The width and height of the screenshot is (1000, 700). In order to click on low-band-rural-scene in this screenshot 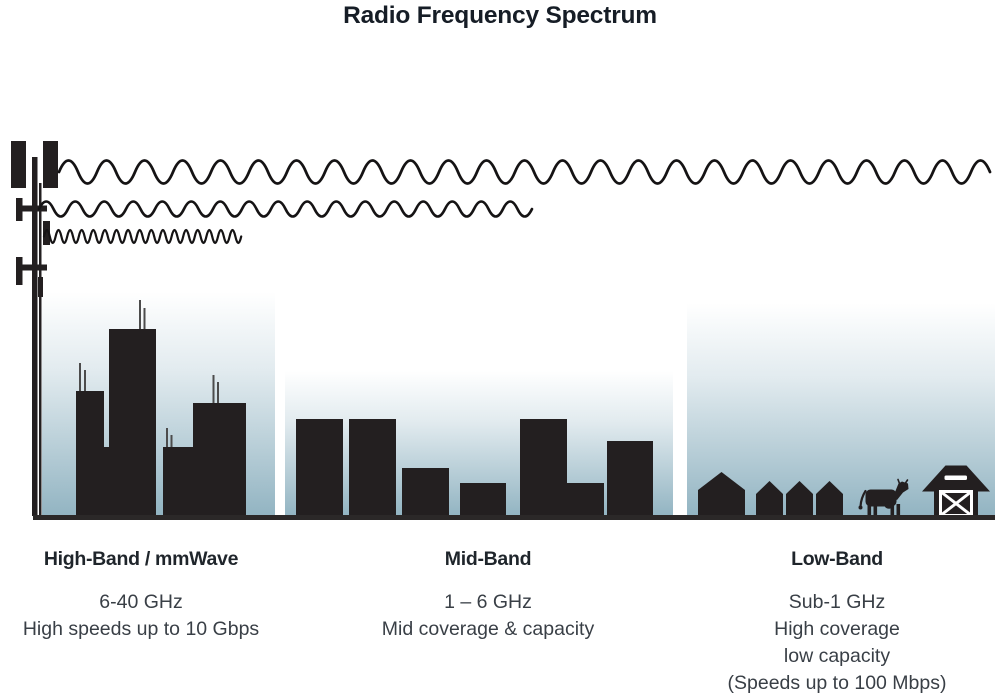, I will do `click(844, 491)`.